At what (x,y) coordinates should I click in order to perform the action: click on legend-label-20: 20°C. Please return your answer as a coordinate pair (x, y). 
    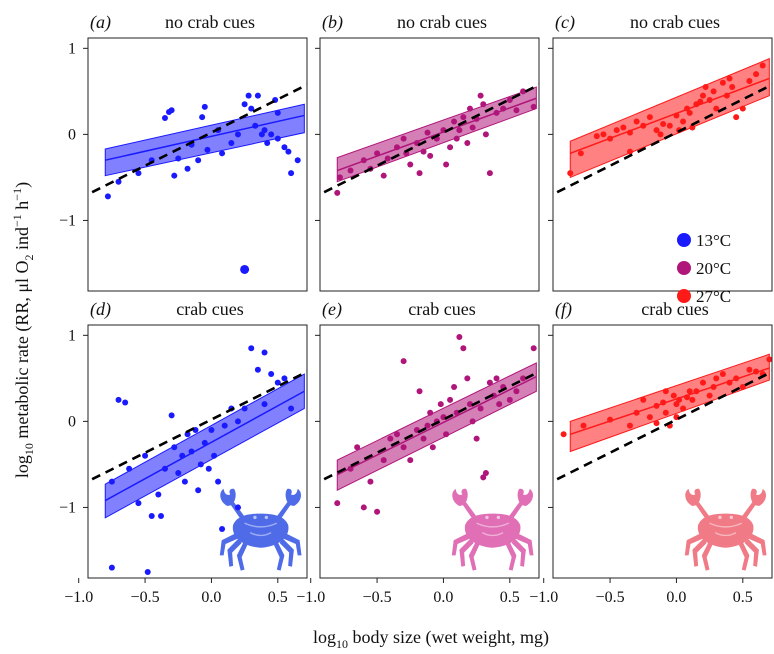
    Looking at the image, I should click on (713, 268).